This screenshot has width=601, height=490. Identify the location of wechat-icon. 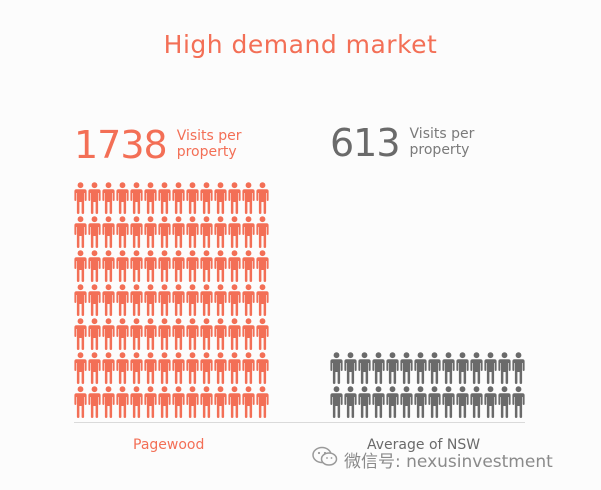
(325, 459).